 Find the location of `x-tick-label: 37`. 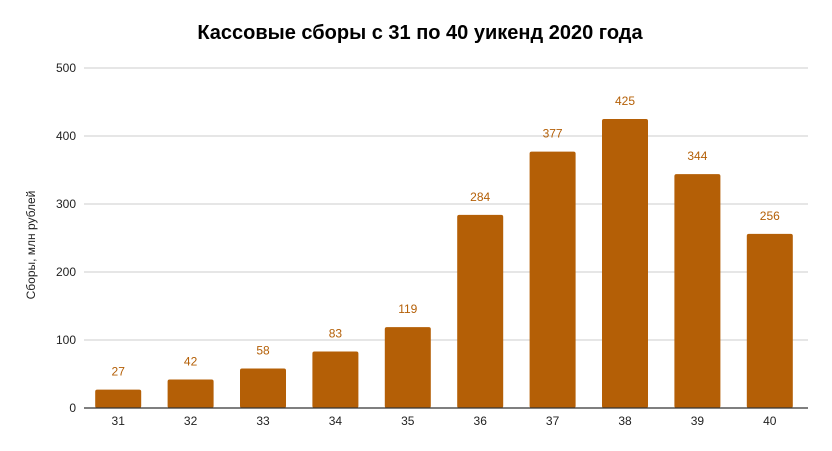

x-tick-label: 37 is located at coordinates (553, 421).